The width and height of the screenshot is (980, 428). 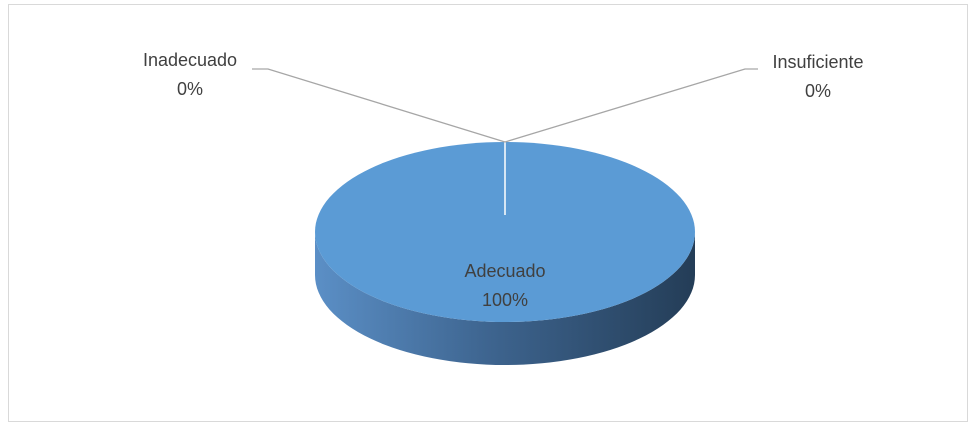 What do you see at coordinates (631, 105) in the screenshot?
I see `leader-line-insuficiente` at bounding box center [631, 105].